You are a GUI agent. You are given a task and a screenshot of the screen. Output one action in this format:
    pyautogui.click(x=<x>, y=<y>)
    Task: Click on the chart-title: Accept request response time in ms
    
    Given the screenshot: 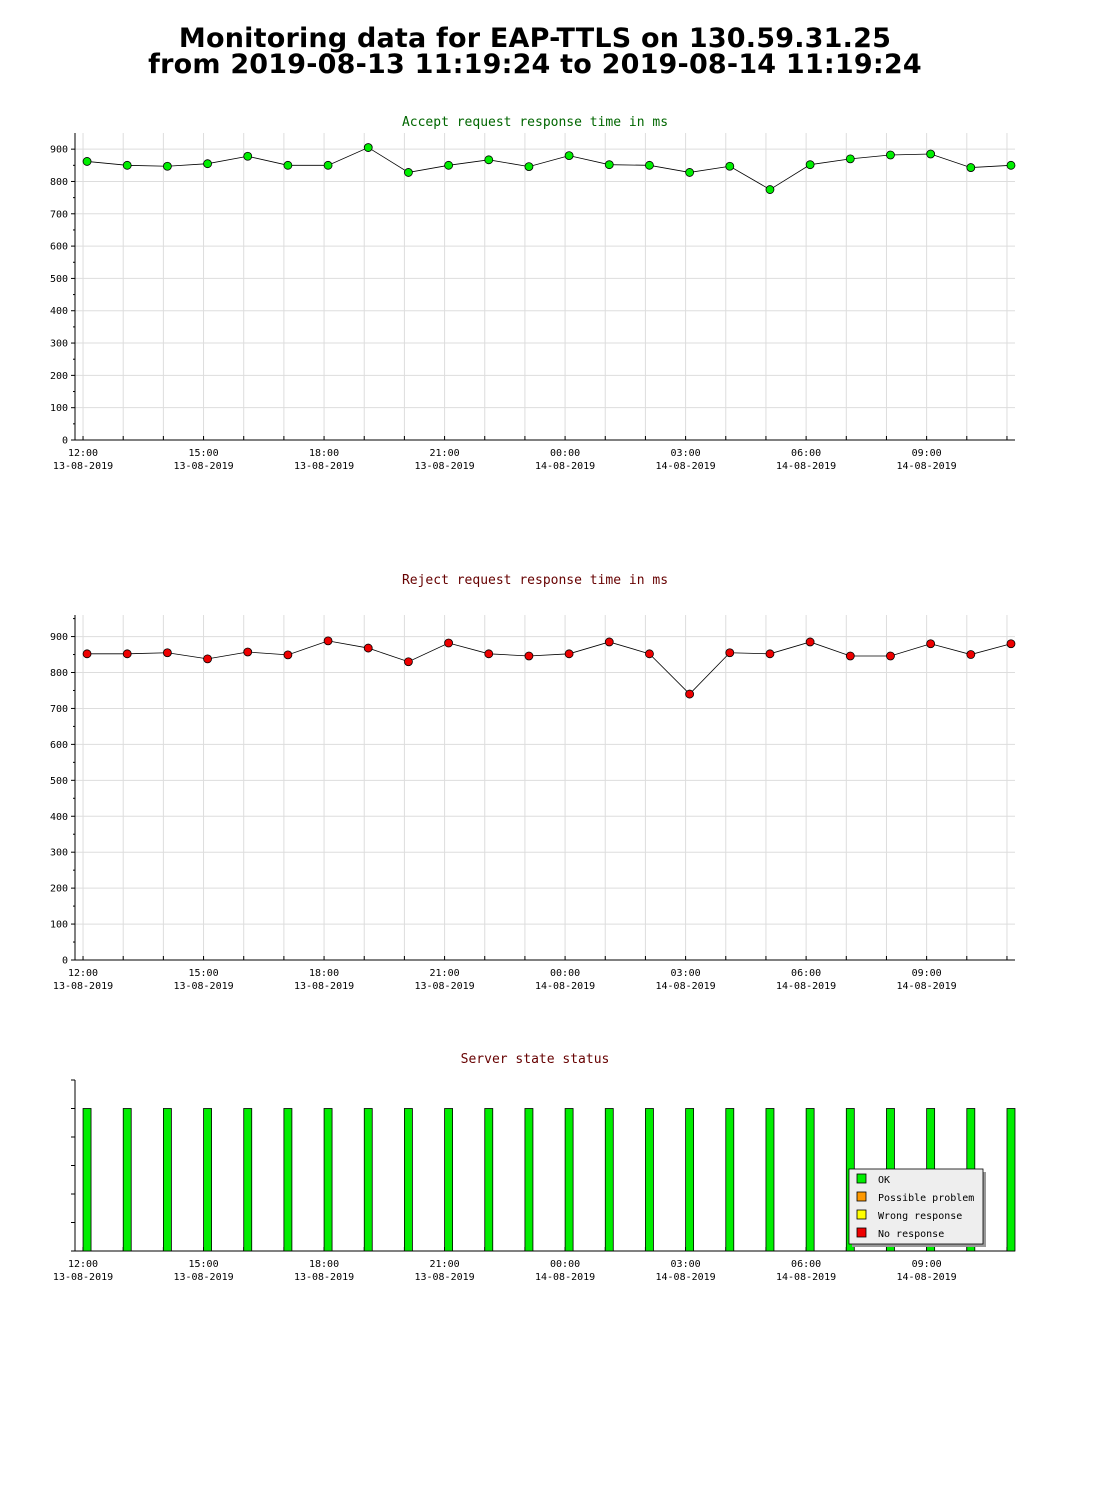 What is the action you would take?
    pyautogui.click(x=535, y=122)
    